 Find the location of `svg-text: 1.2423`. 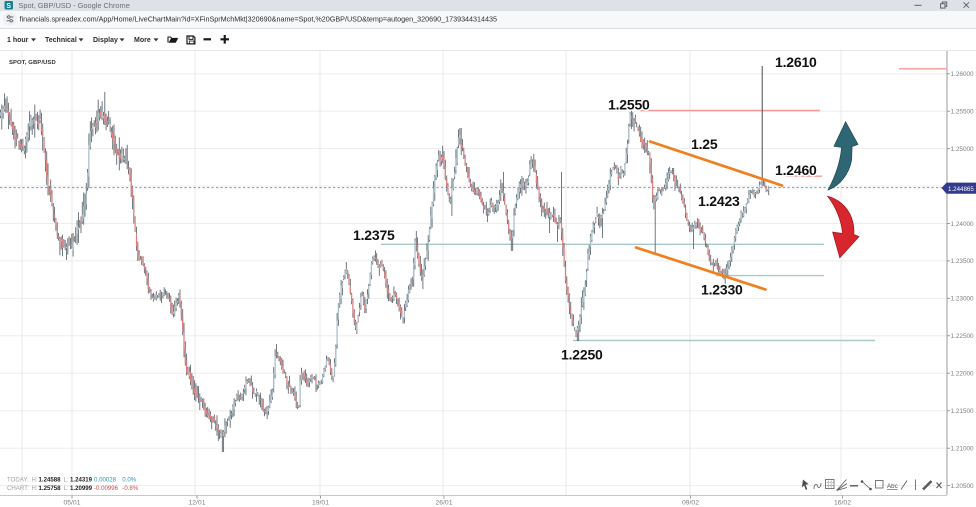

svg-text: 1.2423 is located at coordinates (719, 201).